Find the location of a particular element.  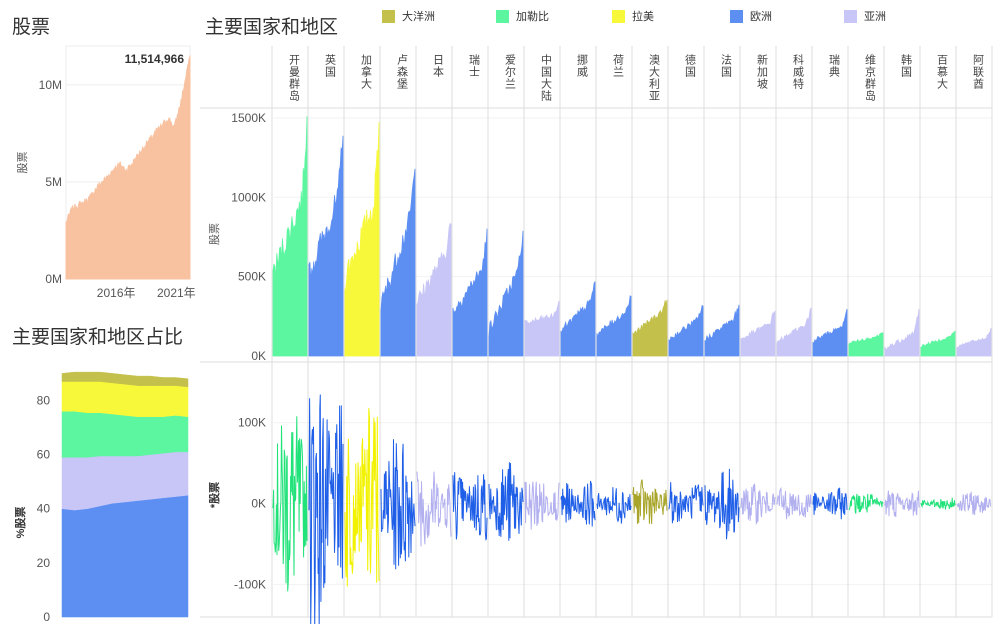

country-header-label-8: 挪威 is located at coordinates (582, 65).